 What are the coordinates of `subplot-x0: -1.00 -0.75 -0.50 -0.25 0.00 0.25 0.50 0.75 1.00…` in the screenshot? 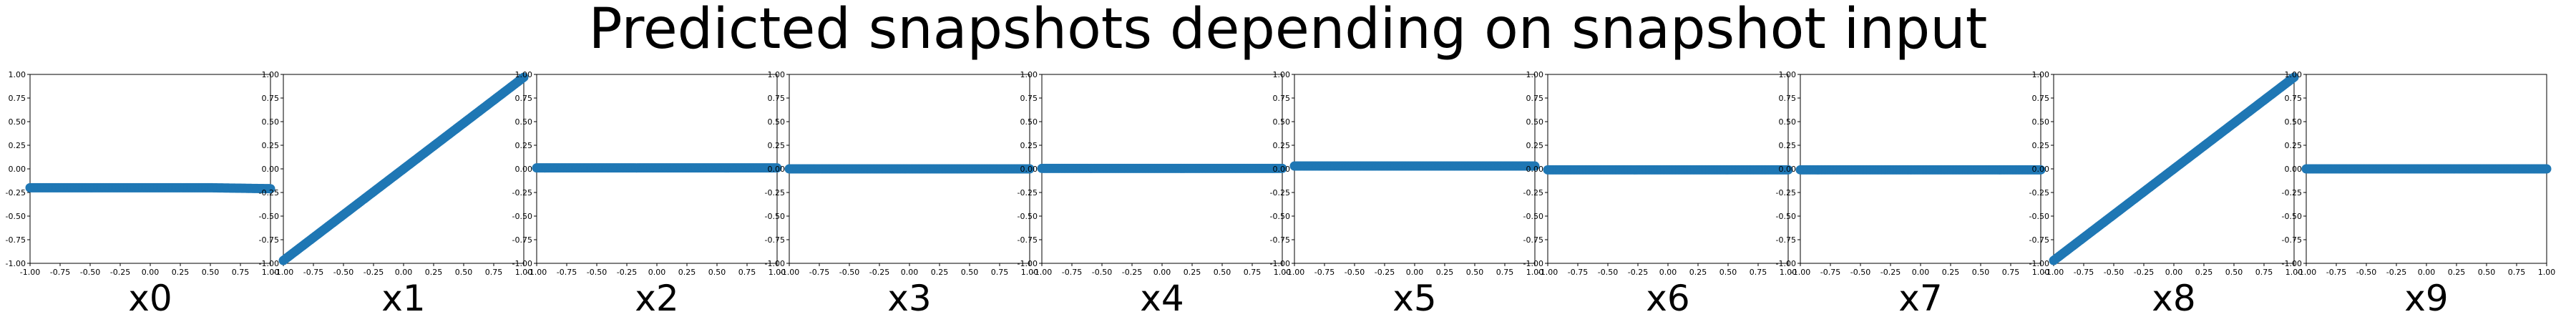 It's located at (143, 194).